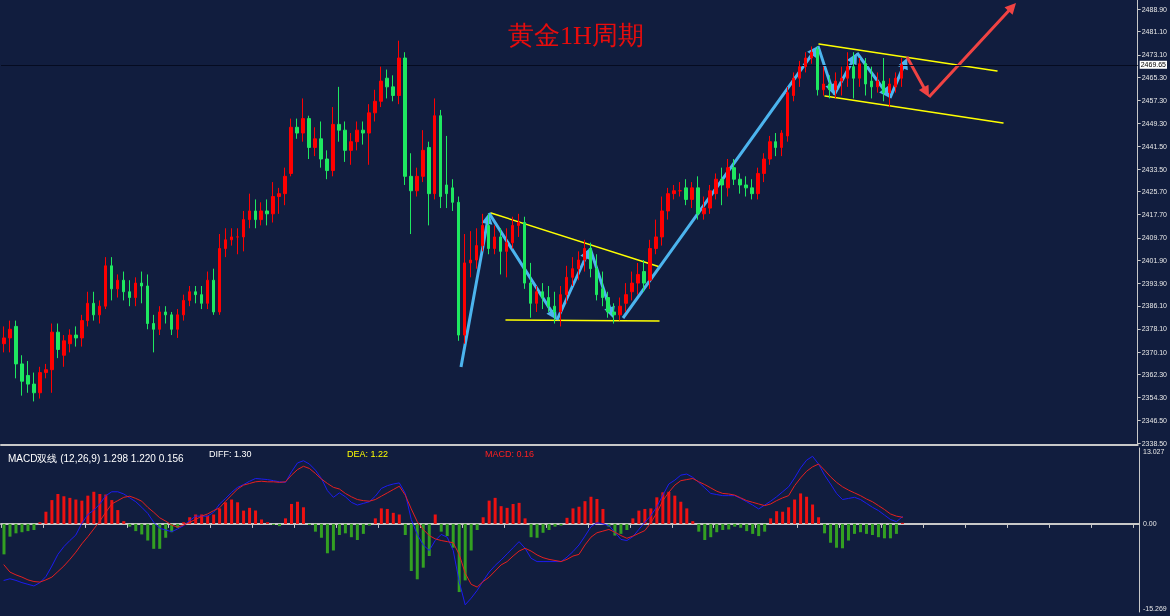  What do you see at coordinates (576, 35) in the screenshot?
I see `text: 黄金1H周期` at bounding box center [576, 35].